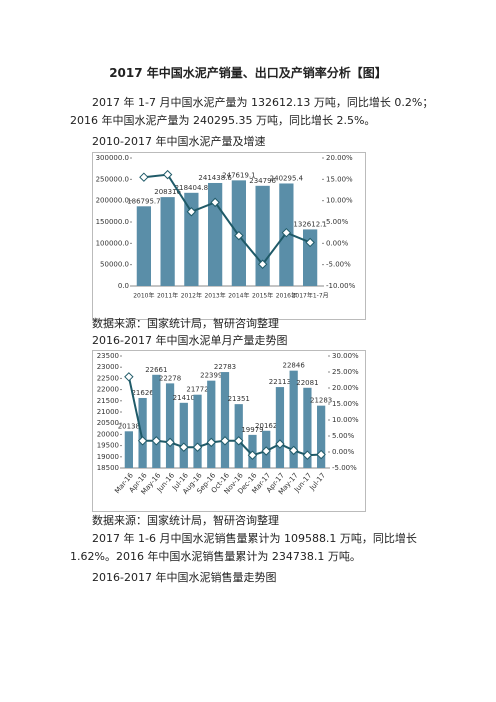 Image resolution: width=496 pixels, height=702 pixels. What do you see at coordinates (123, 286) in the screenshot?
I see `y-tick-label: 0.0` at bounding box center [123, 286].